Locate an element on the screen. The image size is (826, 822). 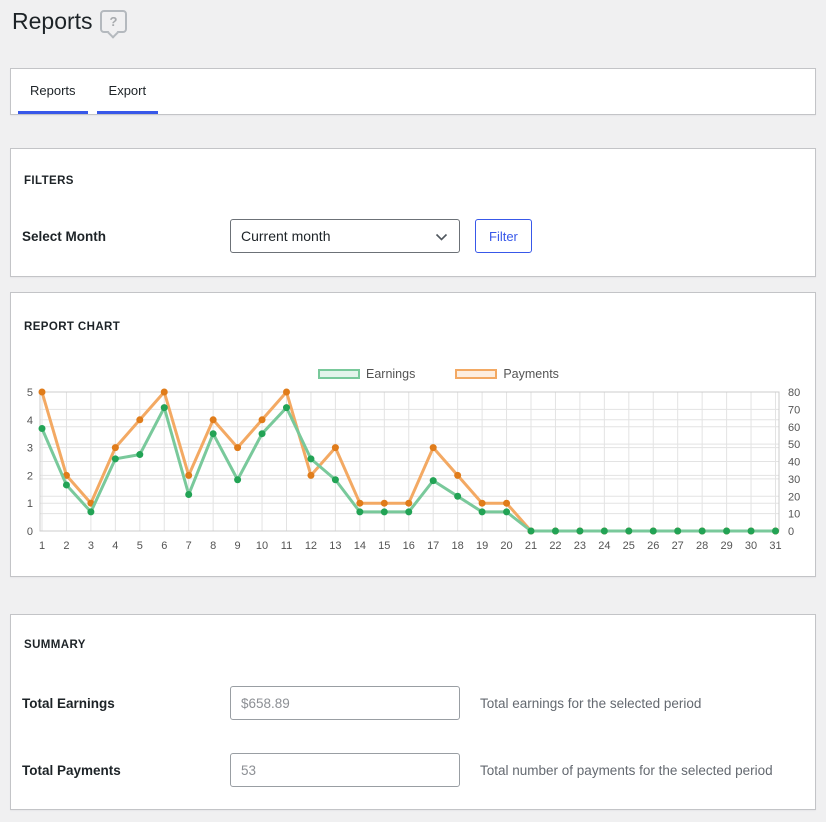
filter-button: Filter is located at coordinates (503, 236).